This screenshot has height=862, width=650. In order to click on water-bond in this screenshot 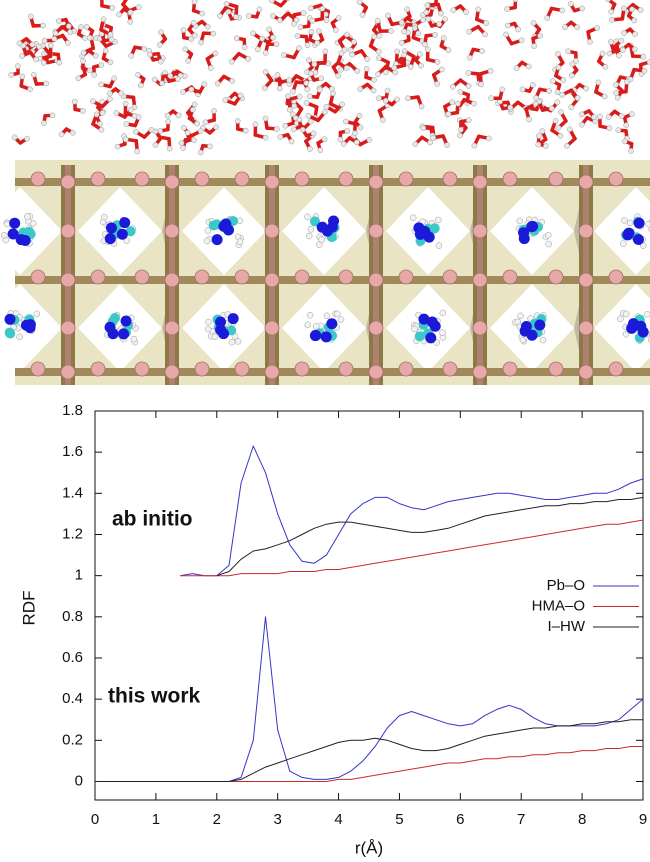, I will do `click(435, 3)`.